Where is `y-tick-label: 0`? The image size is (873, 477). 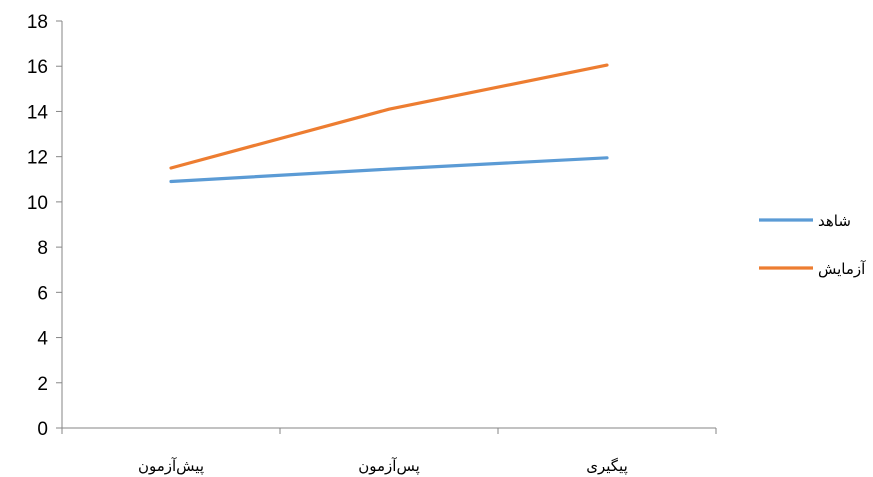 y-tick-label: 0 is located at coordinates (42, 429).